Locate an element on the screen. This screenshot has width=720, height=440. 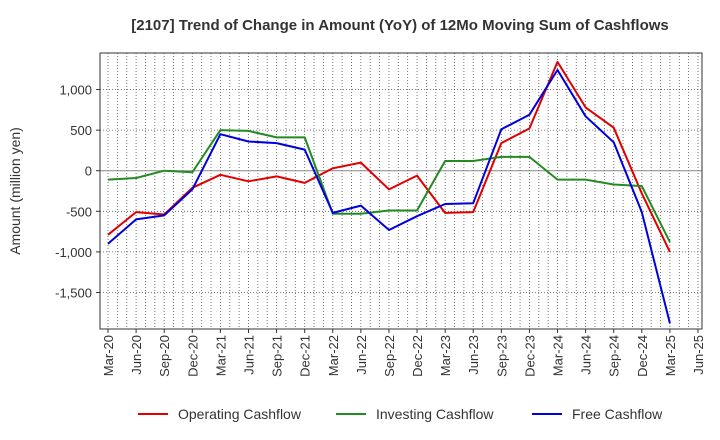
x-tick-label: Sep-24 is located at coordinates (614, 356).